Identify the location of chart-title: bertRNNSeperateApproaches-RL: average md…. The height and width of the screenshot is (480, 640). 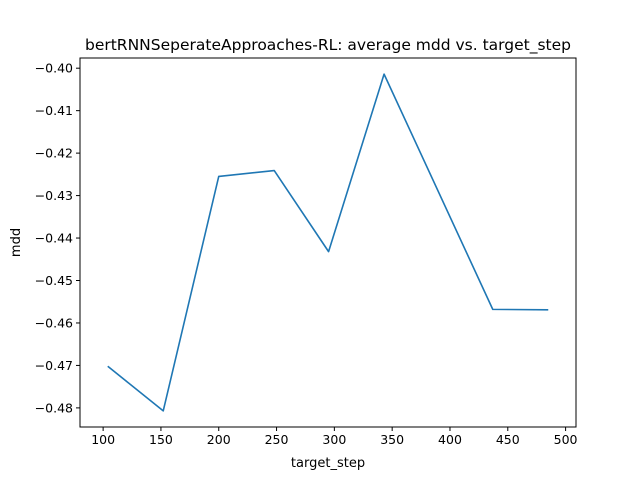
(328, 45).